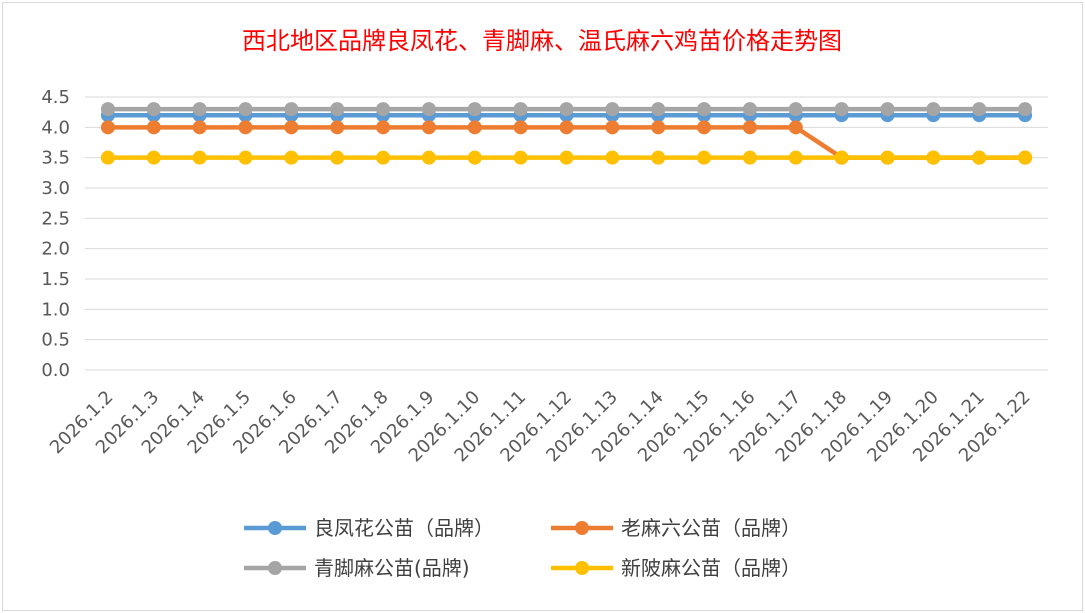  I want to click on legend-label: 新陂麻公苗（品牌）, so click(711, 568).